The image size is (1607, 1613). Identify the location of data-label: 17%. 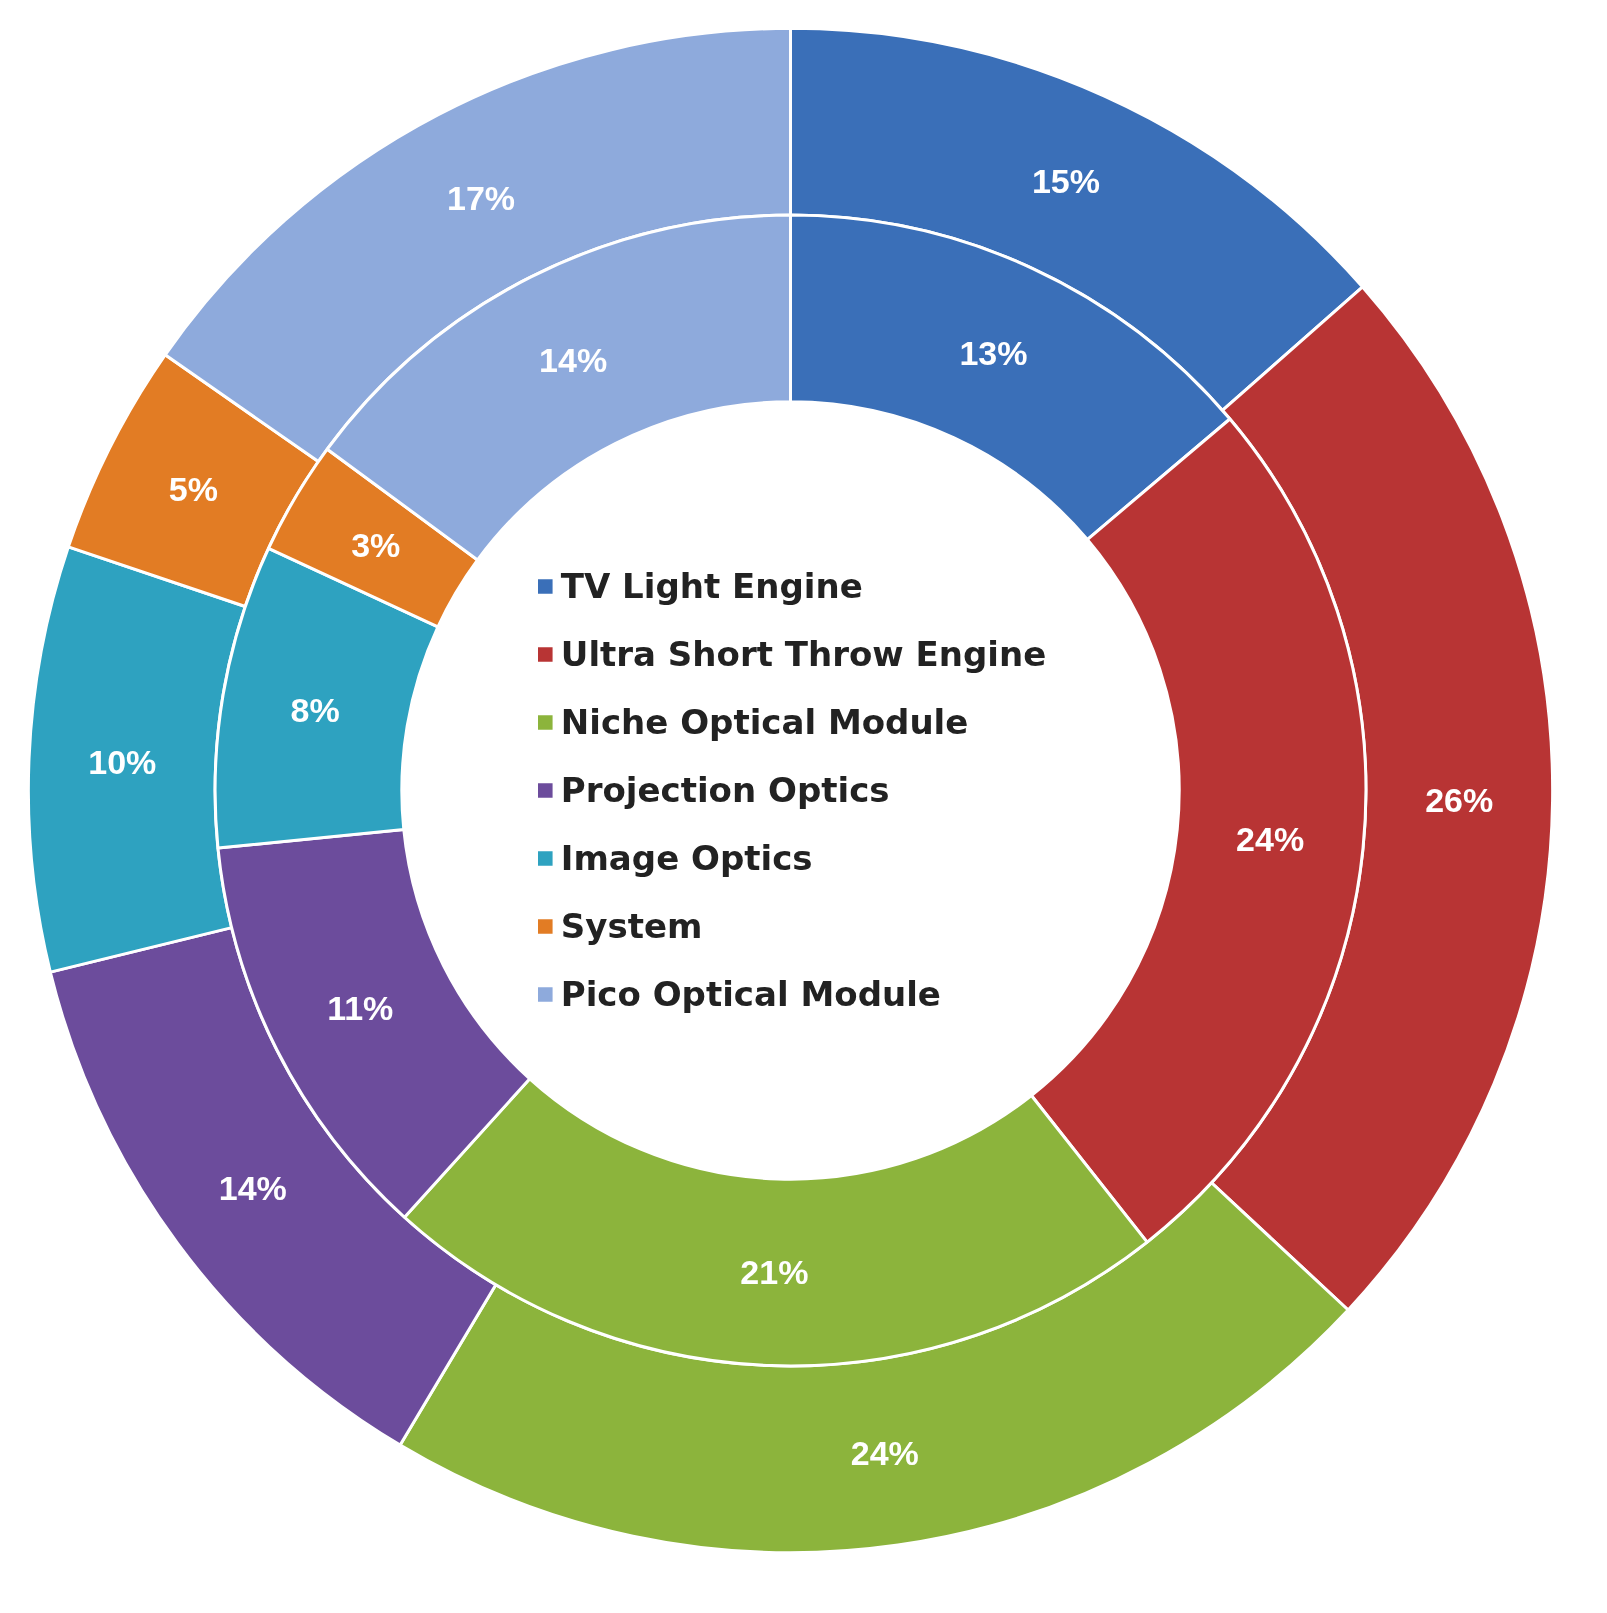
(481, 197).